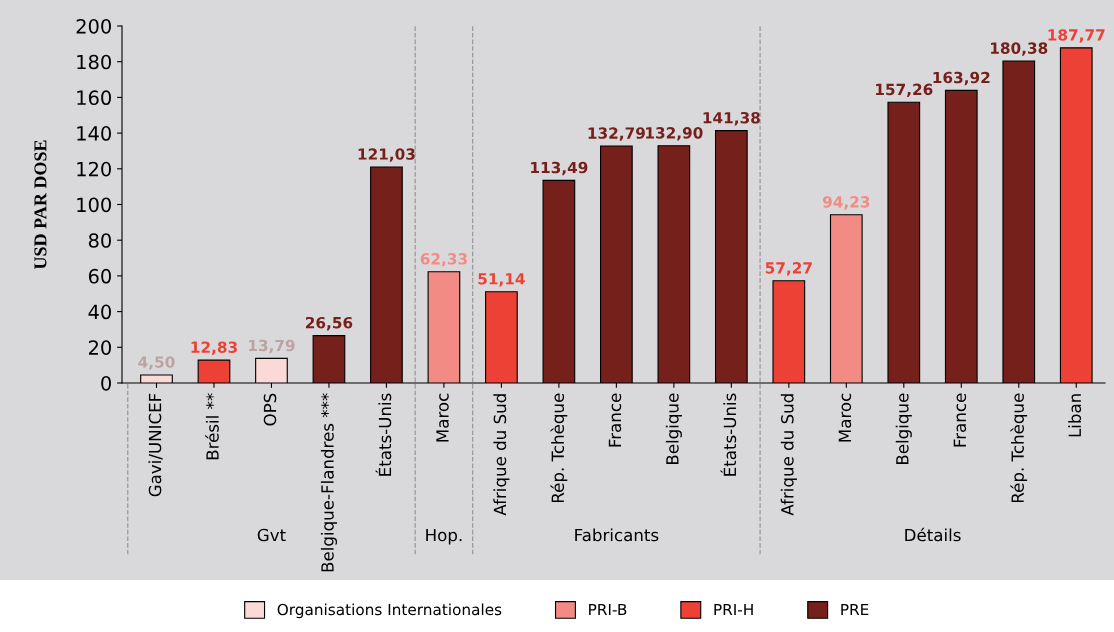 The width and height of the screenshot is (1114, 632). I want to click on data-label: 57,27, so click(788, 269).